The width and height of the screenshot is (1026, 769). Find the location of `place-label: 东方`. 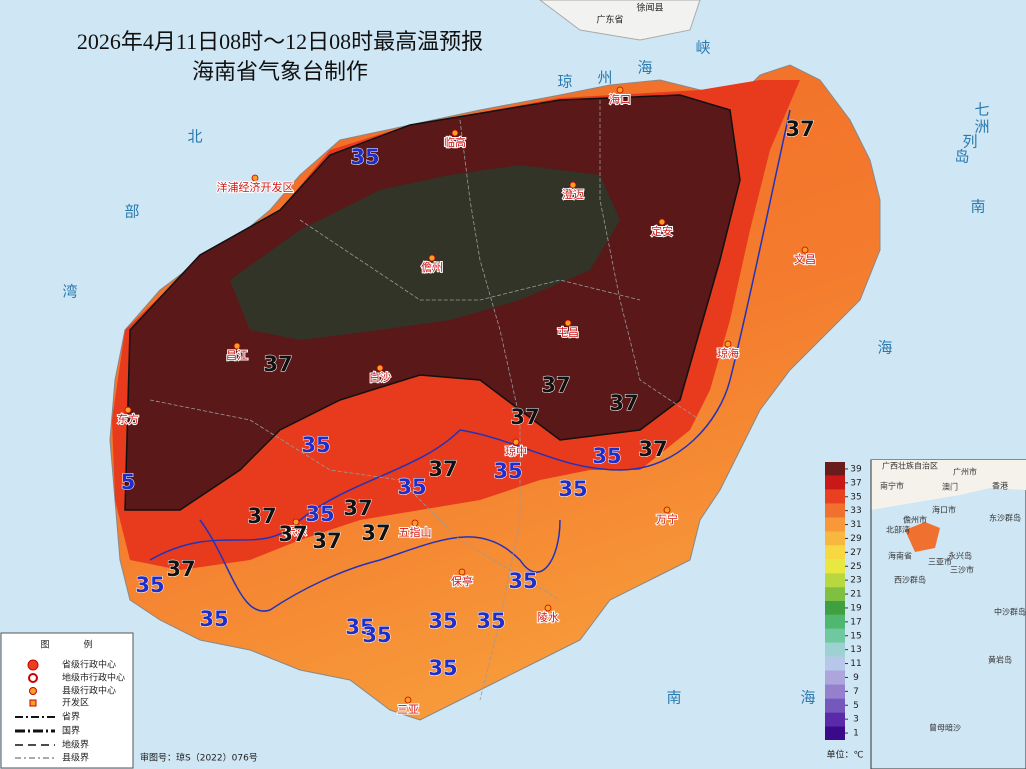

place-label: 东方 is located at coordinates (128, 419).